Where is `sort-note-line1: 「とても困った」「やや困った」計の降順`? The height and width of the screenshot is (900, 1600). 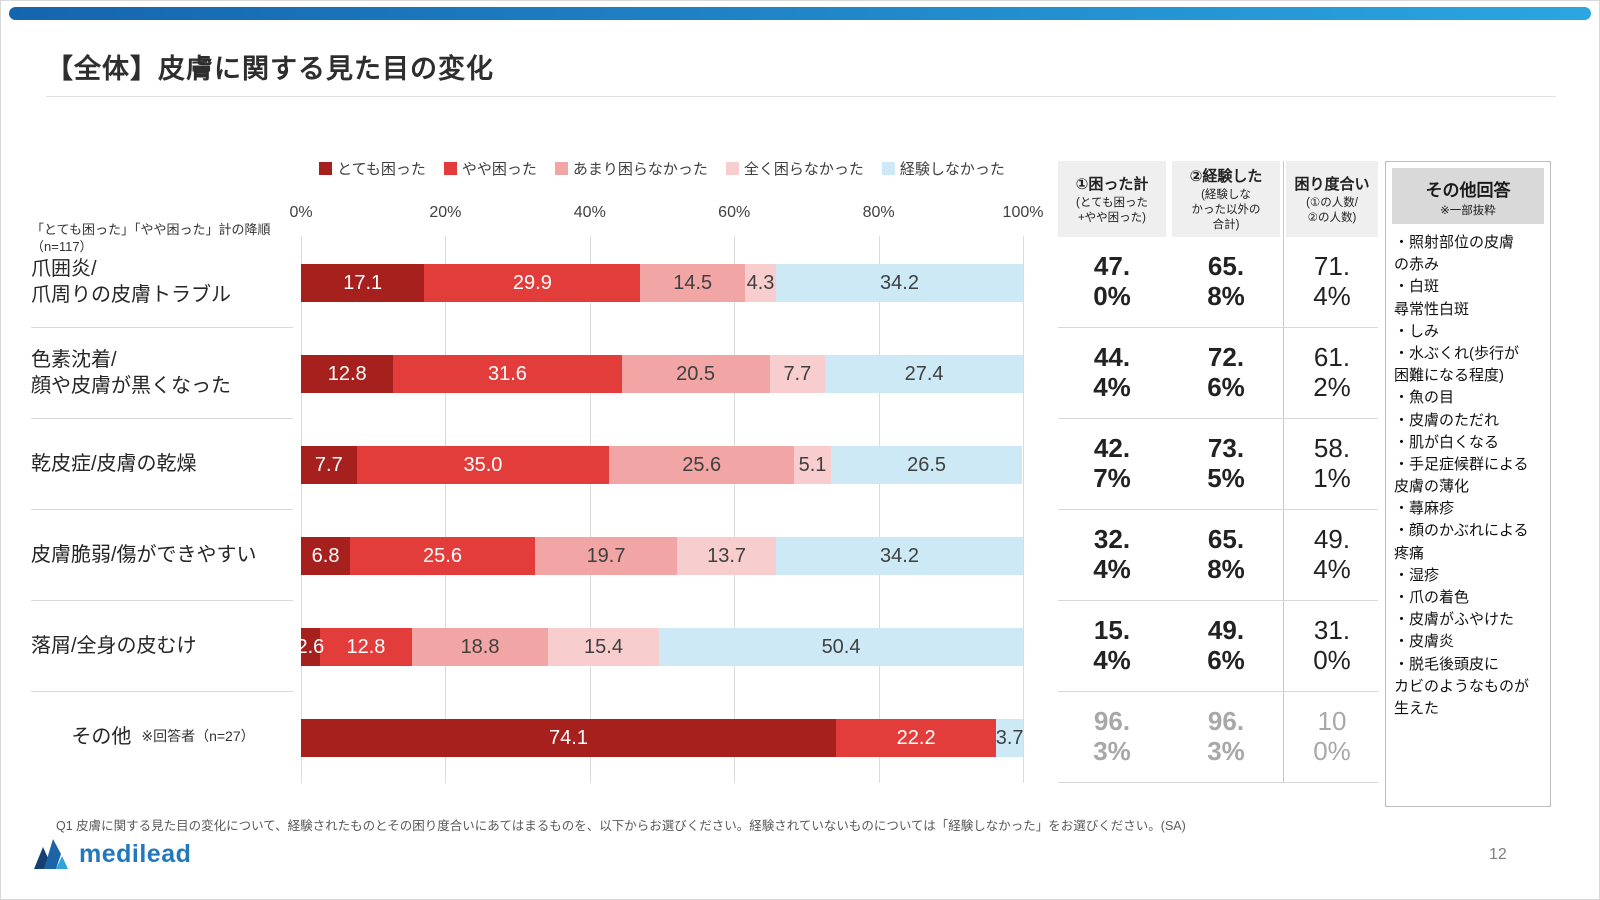 sort-note-line1: 「とても困った」「やや困った」計の降順 is located at coordinates (151, 229).